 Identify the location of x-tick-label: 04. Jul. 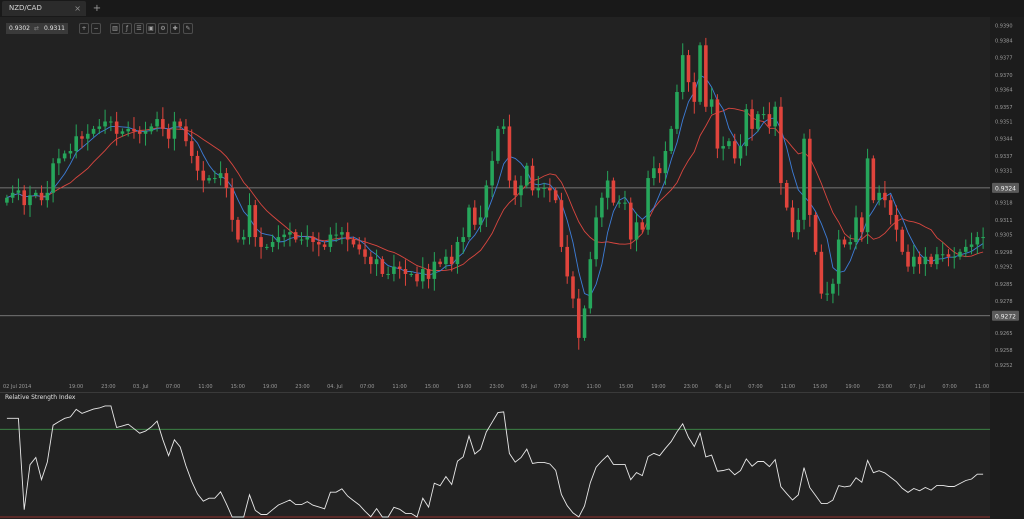
(335, 387).